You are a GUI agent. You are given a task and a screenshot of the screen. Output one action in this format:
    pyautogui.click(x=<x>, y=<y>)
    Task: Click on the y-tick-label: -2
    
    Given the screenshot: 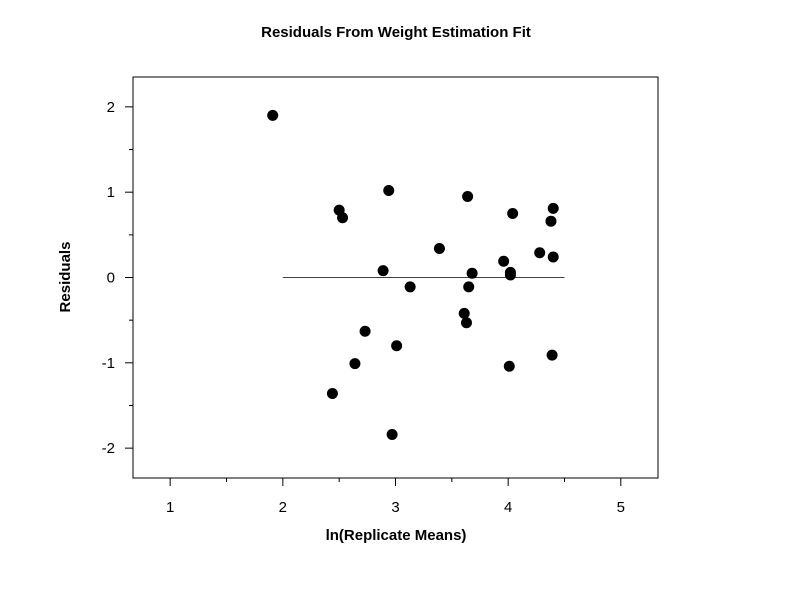 What is the action you would take?
    pyautogui.click(x=108, y=448)
    